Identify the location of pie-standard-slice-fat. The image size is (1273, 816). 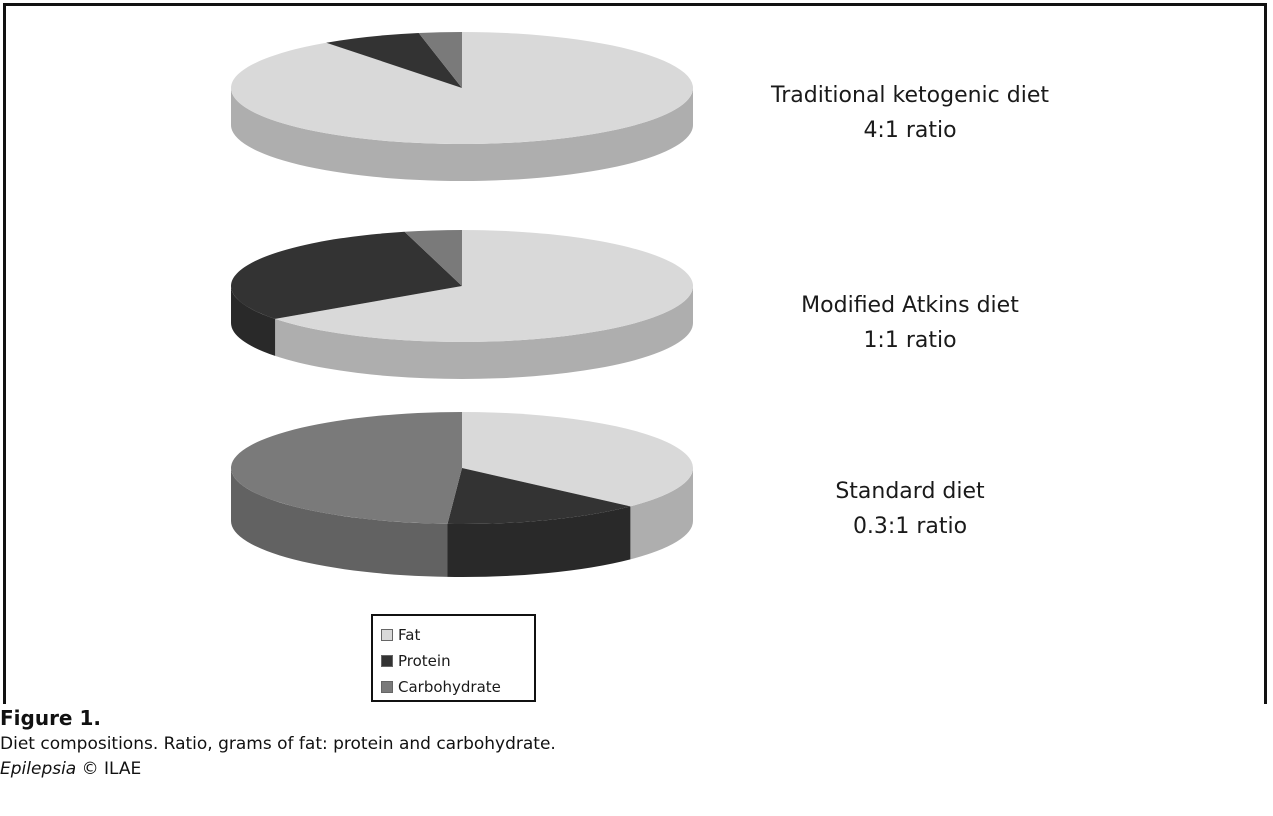
(577, 459).